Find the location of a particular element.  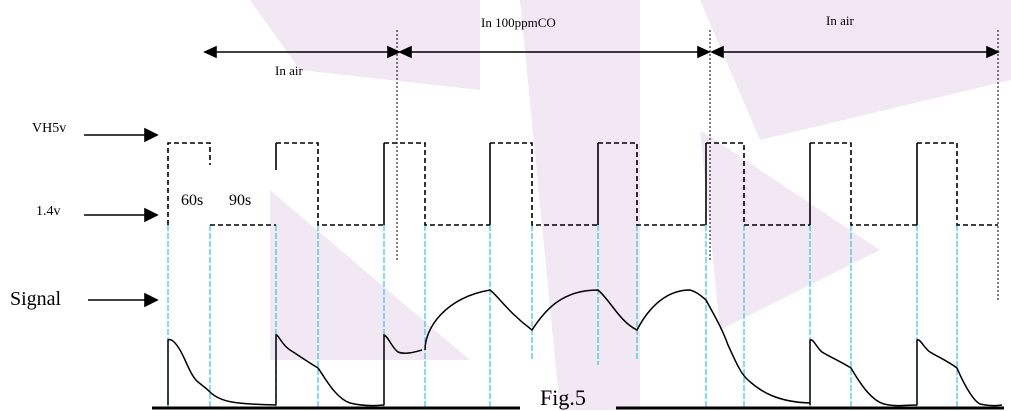

duration-low-label: 90s is located at coordinates (240, 200).